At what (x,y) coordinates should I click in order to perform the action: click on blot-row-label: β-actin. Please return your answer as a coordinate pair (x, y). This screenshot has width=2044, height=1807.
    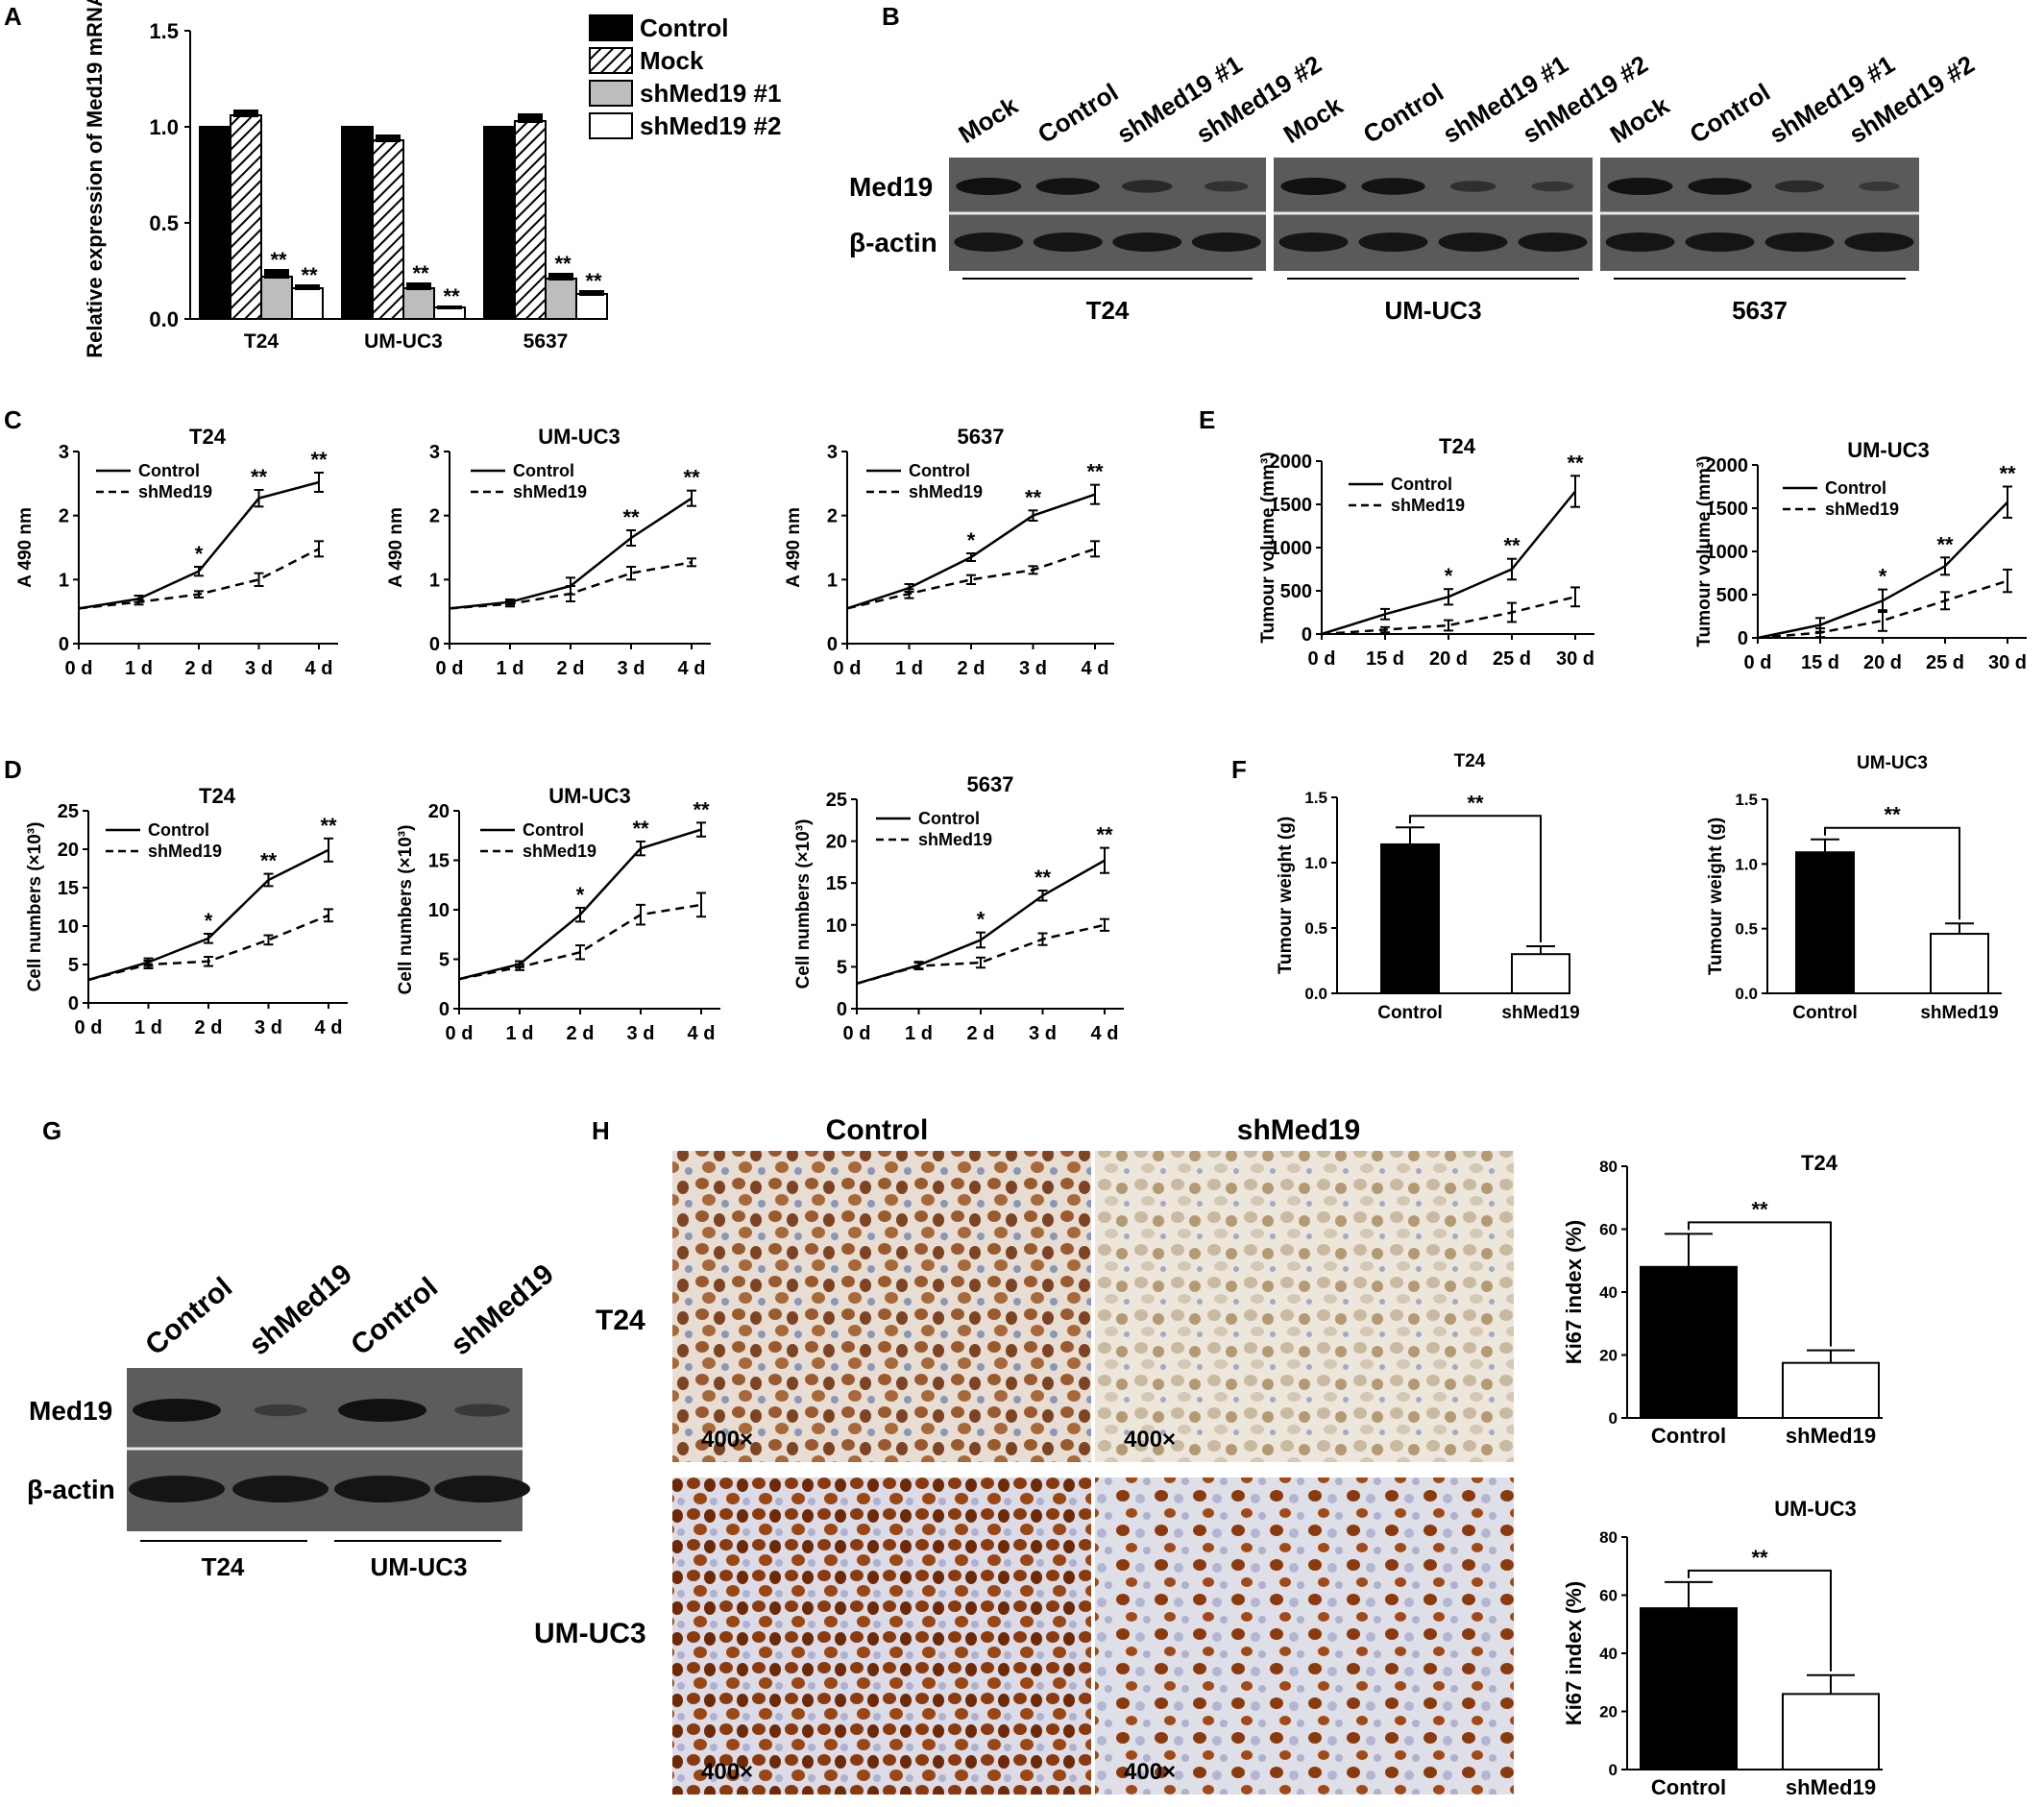
    Looking at the image, I should click on (71, 1489).